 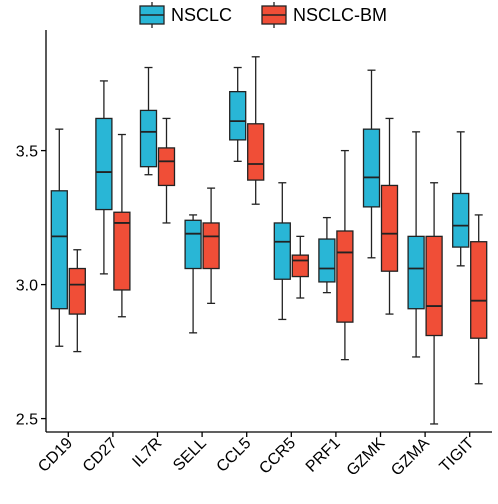 What do you see at coordinates (323, 455) in the screenshot?
I see `x-tick-label: PRF1` at bounding box center [323, 455].